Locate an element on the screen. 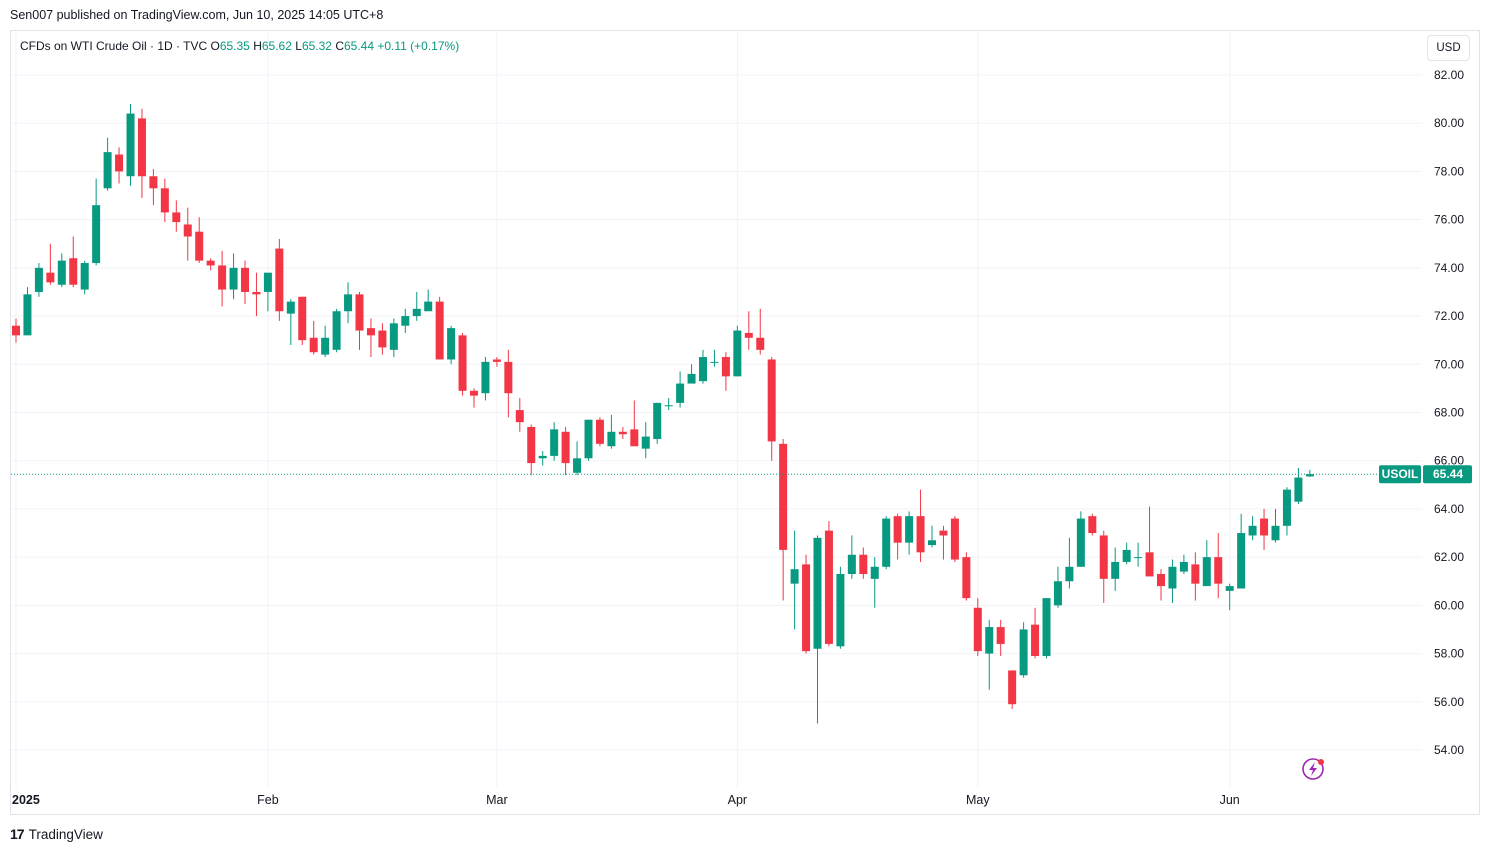 This screenshot has height=854, width=1491. lightning-icon is located at coordinates (1313, 769).